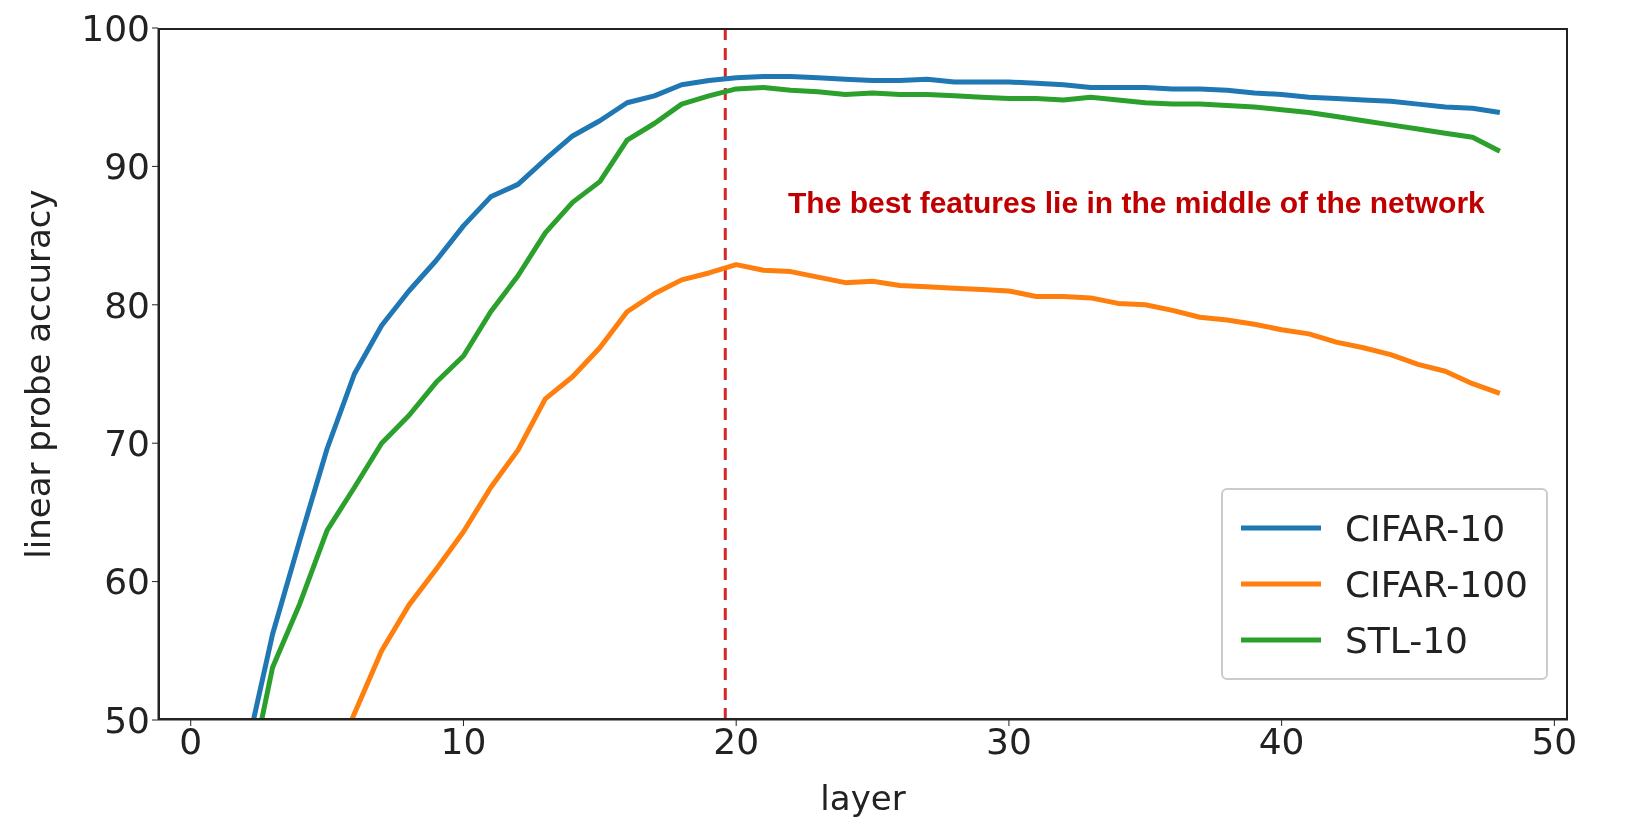  I want to click on x-tick-label: 10, so click(463, 741).